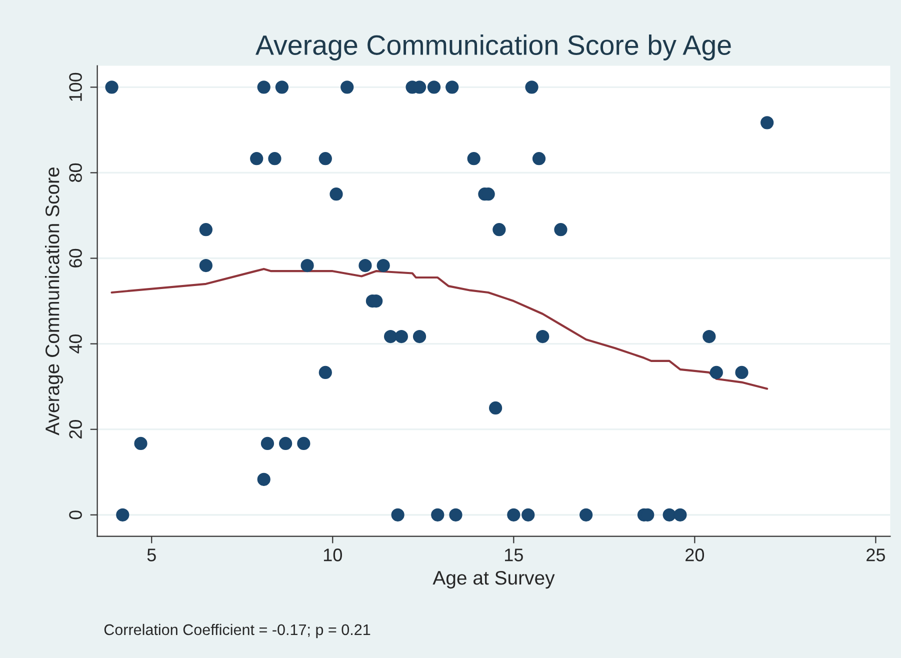  What do you see at coordinates (54, 302) in the screenshot?
I see `y-axis-title: Average Communication Score` at bounding box center [54, 302].